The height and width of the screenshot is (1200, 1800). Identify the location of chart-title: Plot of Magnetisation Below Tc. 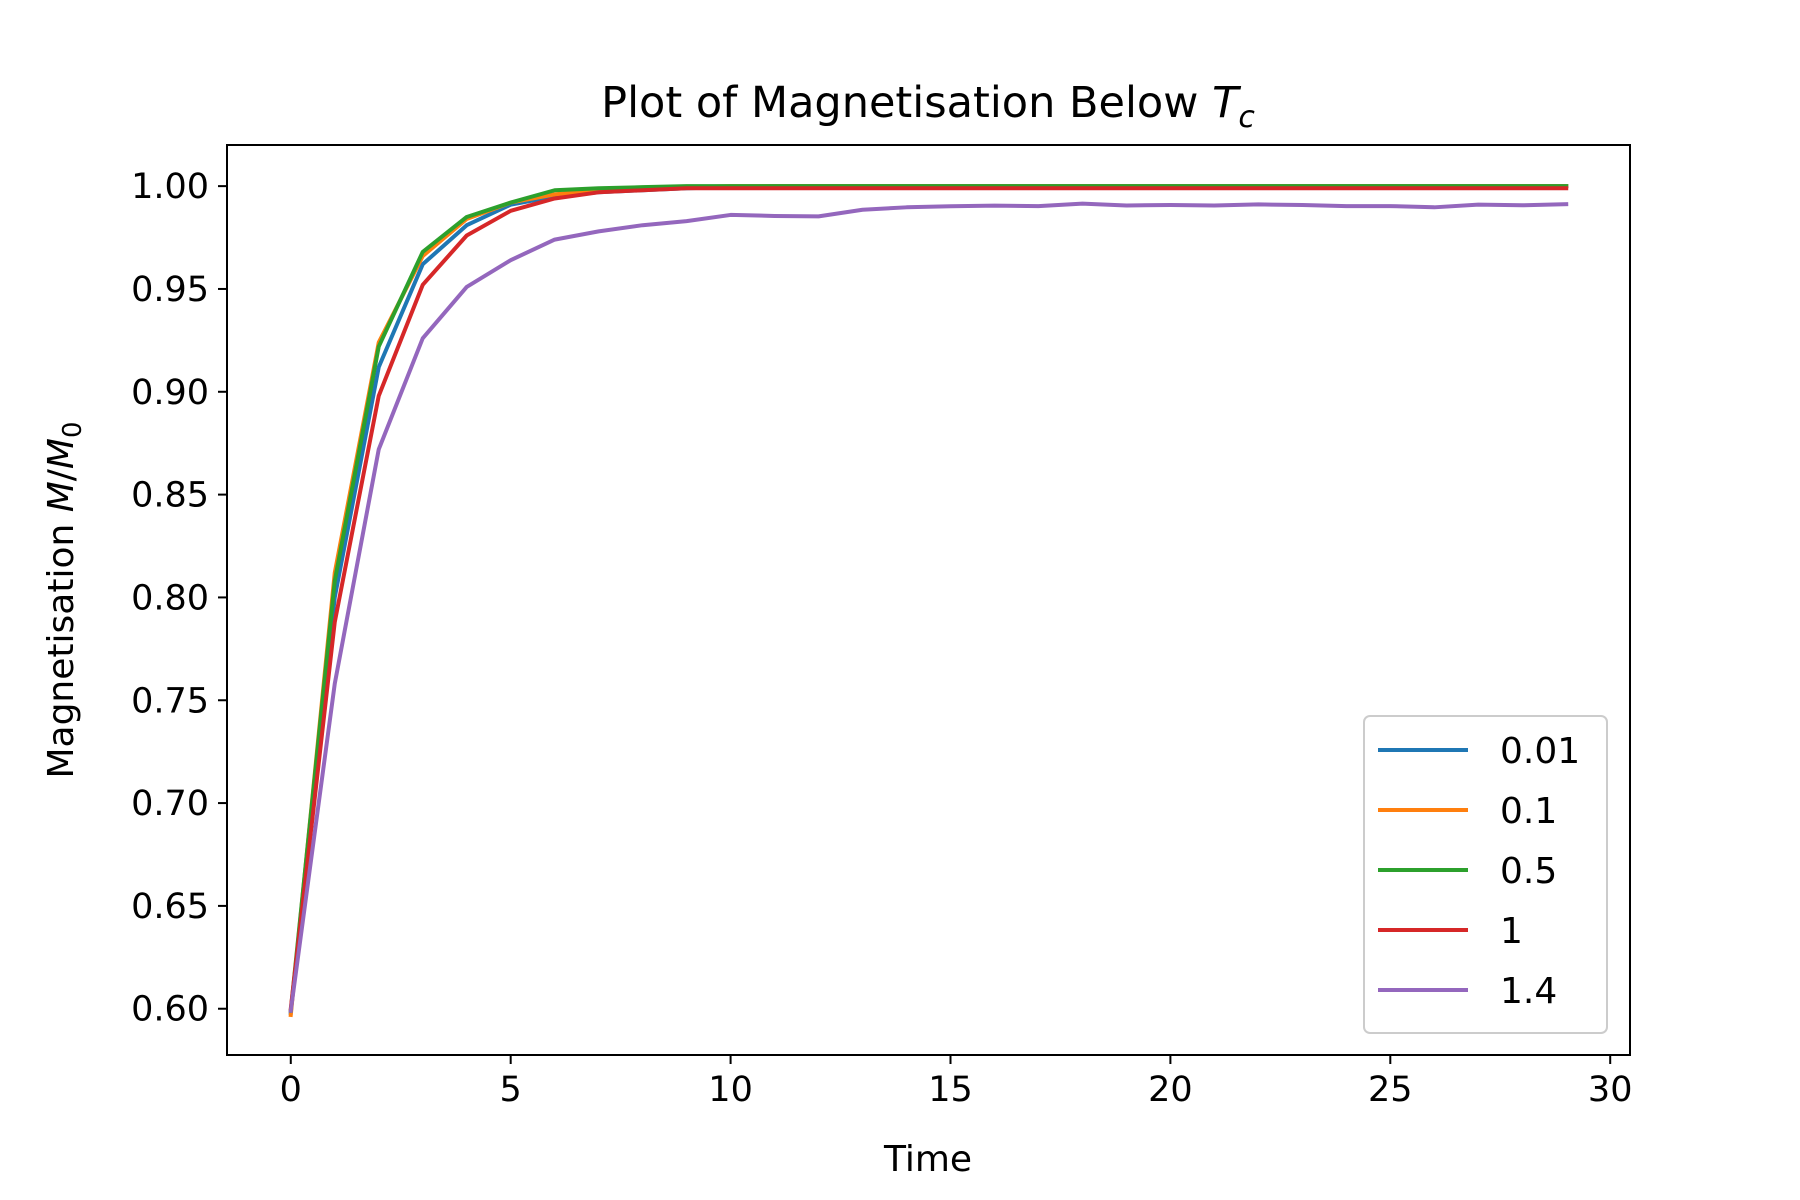
(928, 106).